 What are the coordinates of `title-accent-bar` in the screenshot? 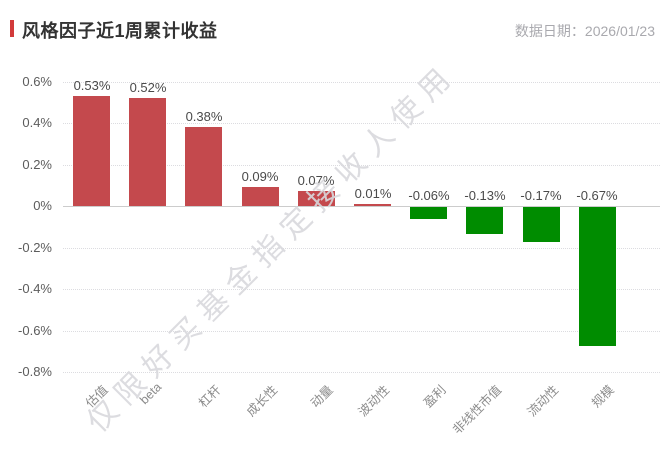 It's located at (12, 28).